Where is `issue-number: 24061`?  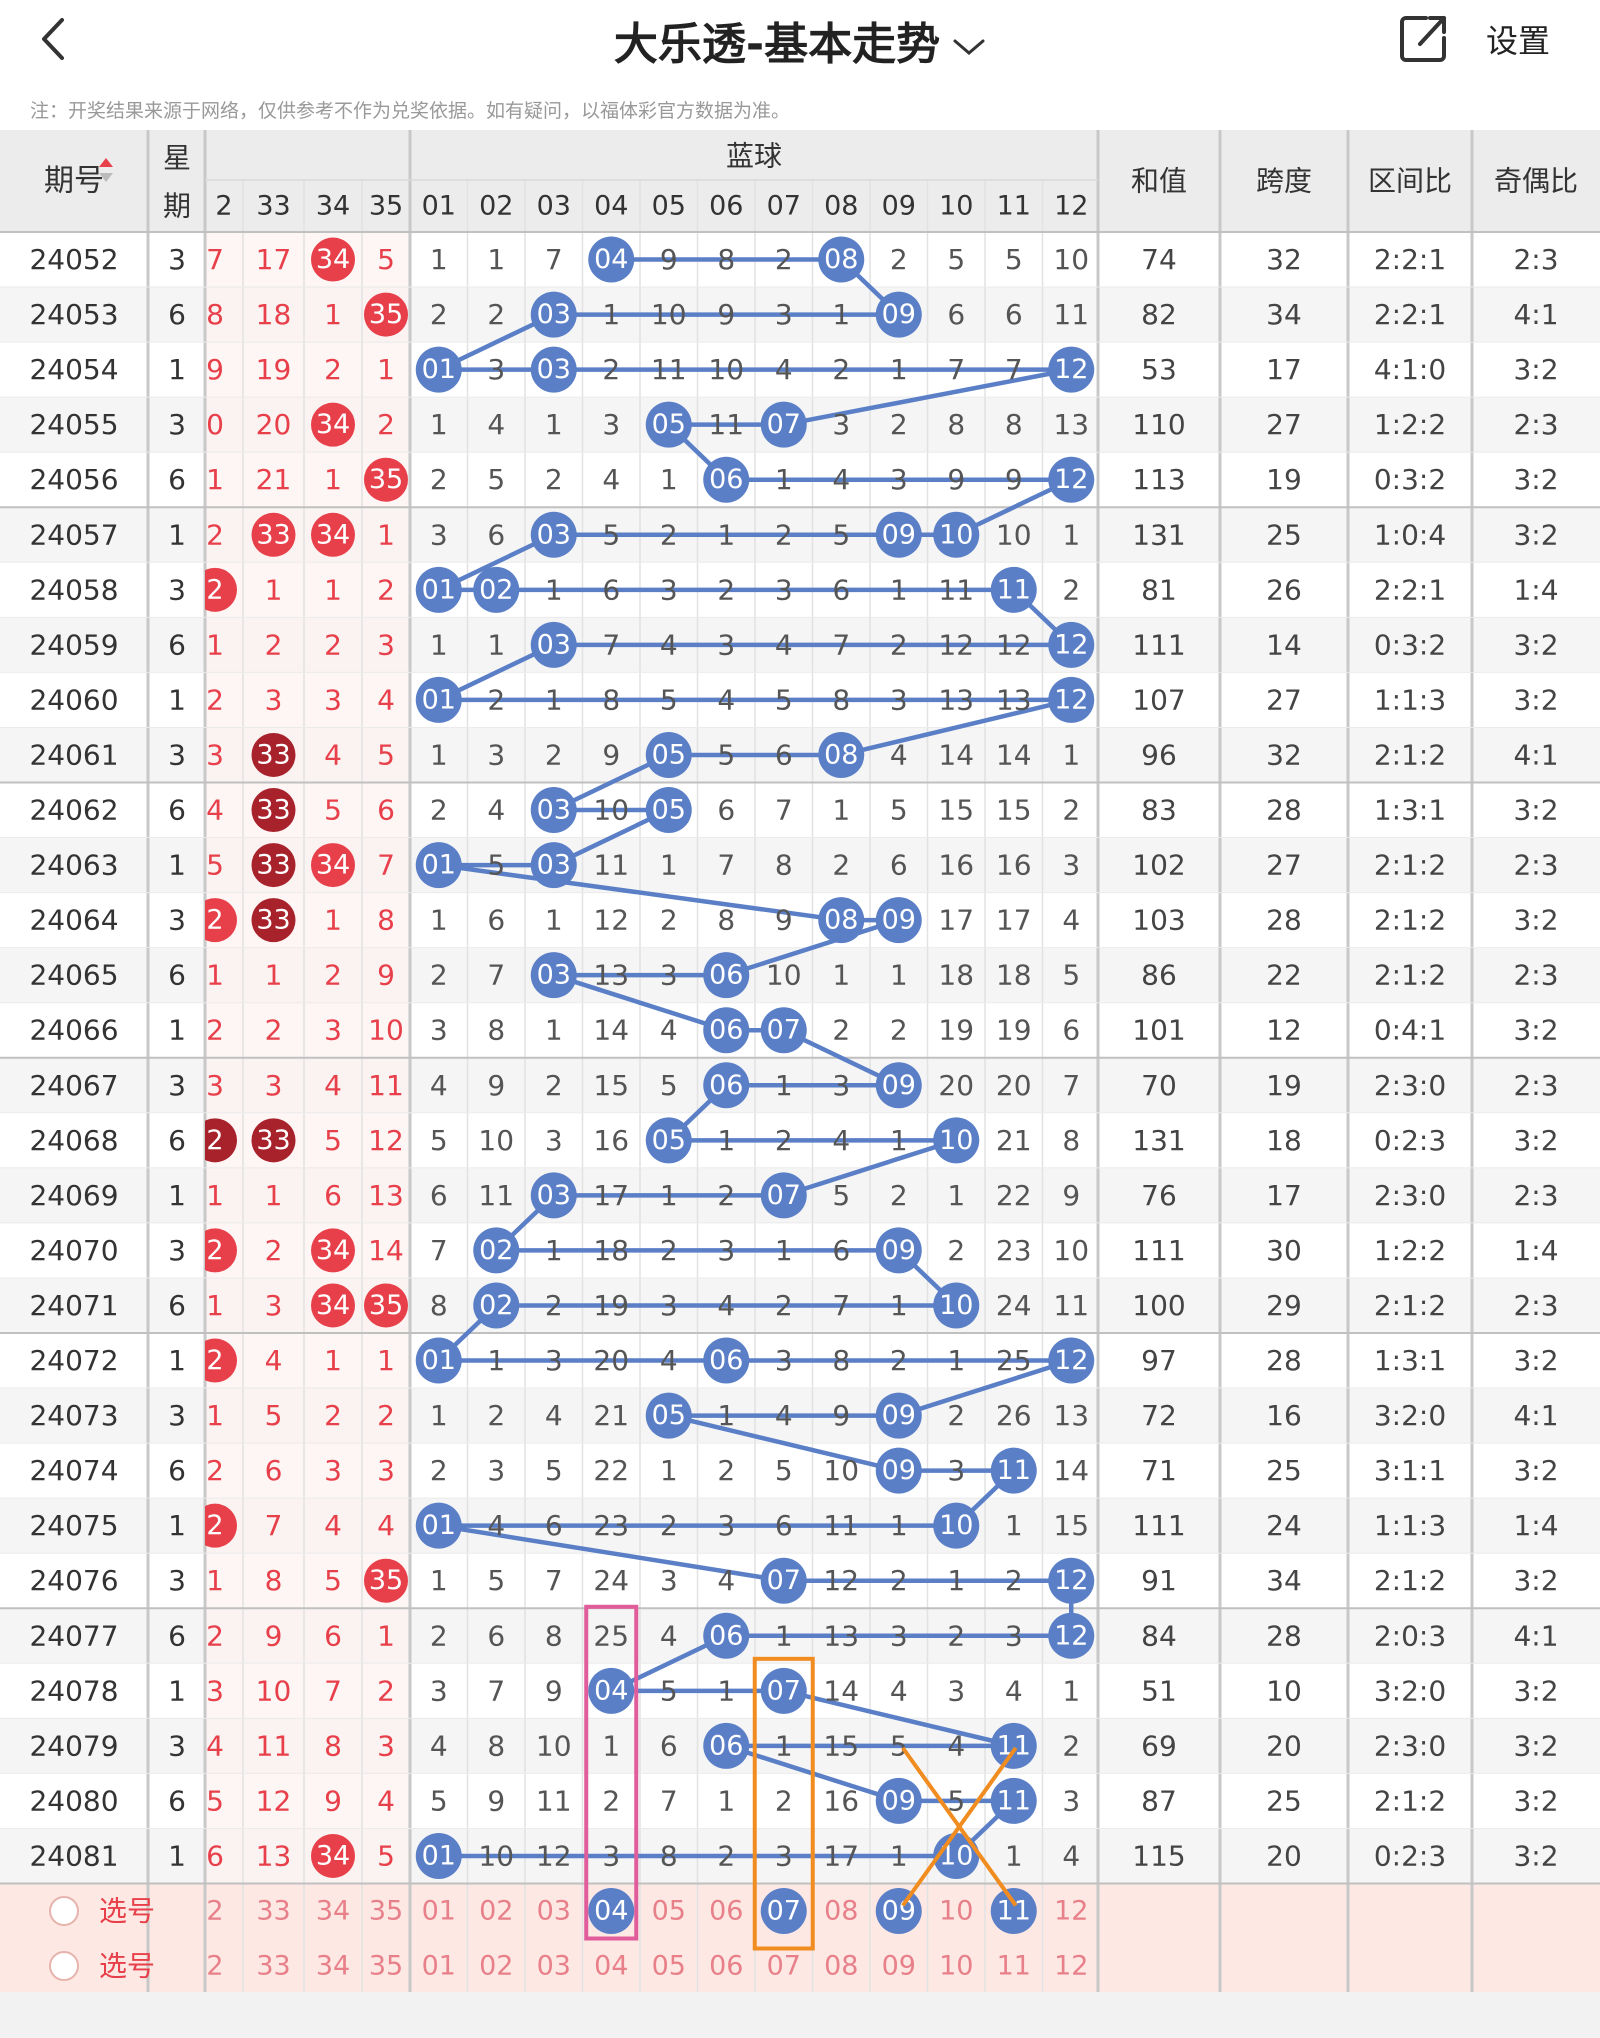 issue-number: 24061 is located at coordinates (73, 754).